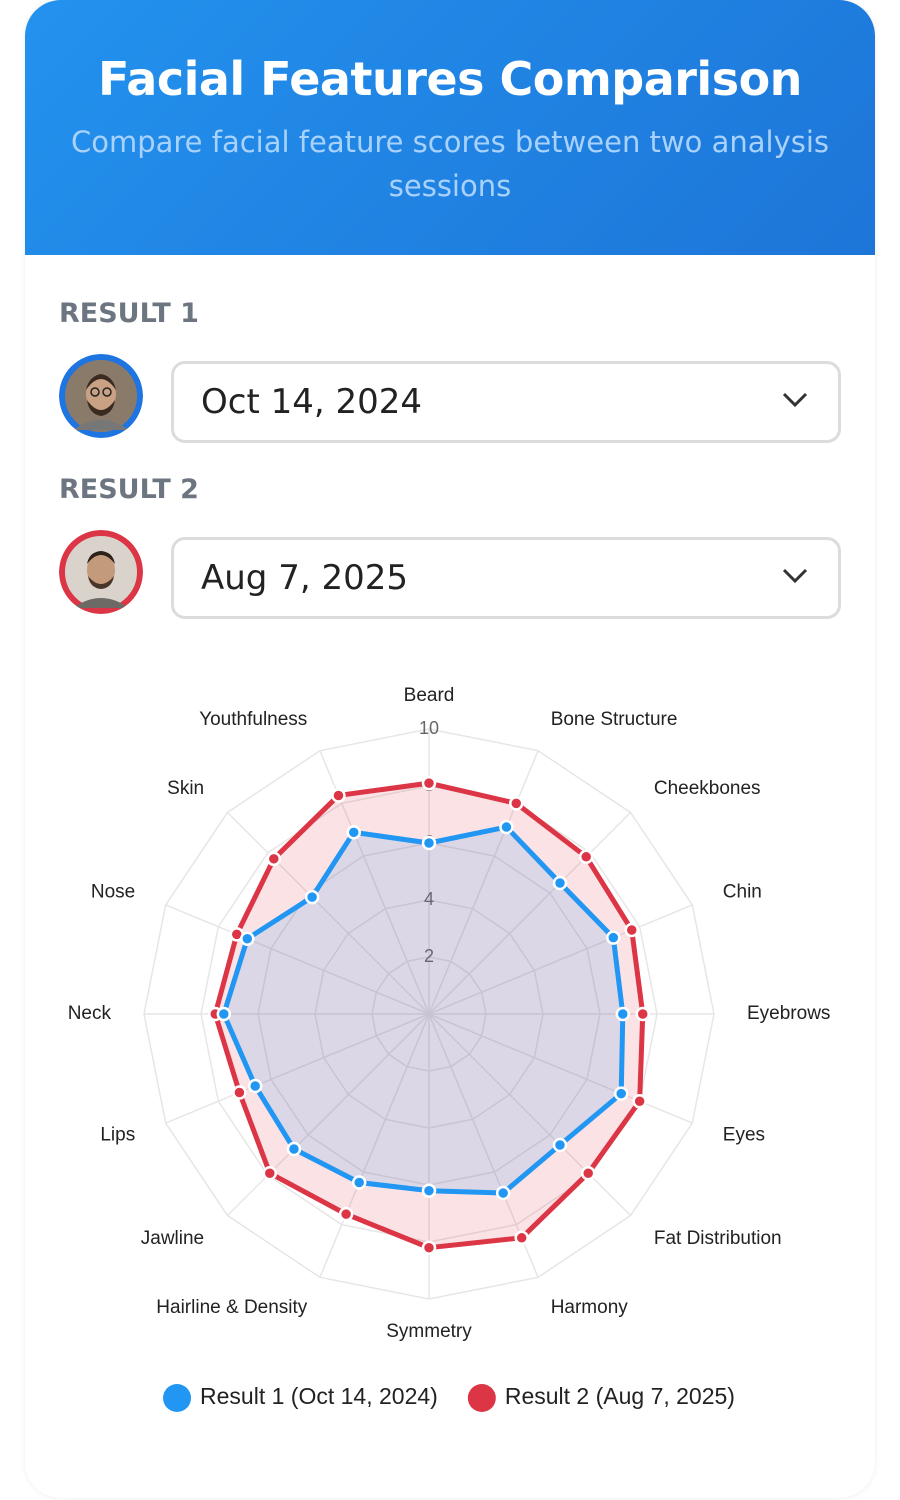 The width and height of the screenshot is (900, 1500). What do you see at coordinates (231, 1307) in the screenshot?
I see `axis-label: Hairline & Density` at bounding box center [231, 1307].